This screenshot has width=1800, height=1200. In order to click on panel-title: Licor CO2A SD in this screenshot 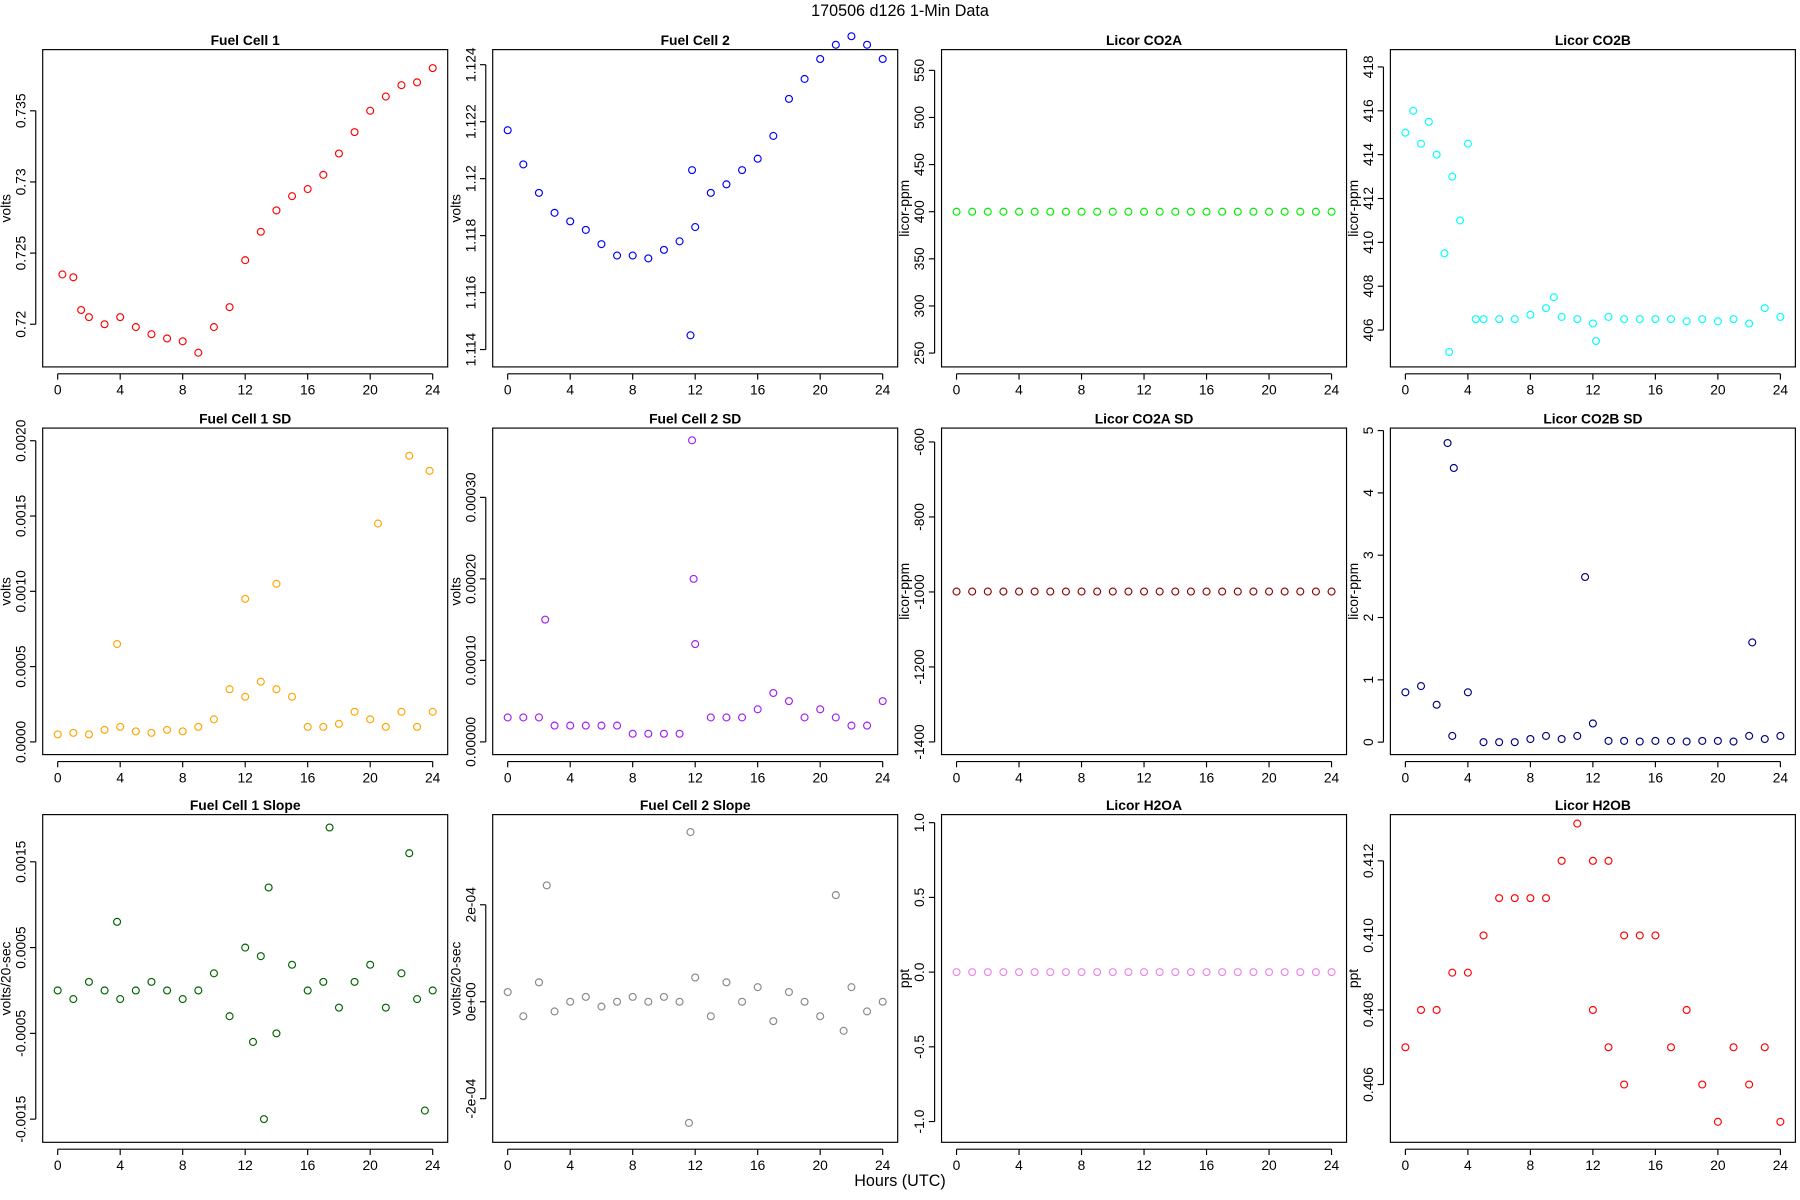, I will do `click(1144, 418)`.